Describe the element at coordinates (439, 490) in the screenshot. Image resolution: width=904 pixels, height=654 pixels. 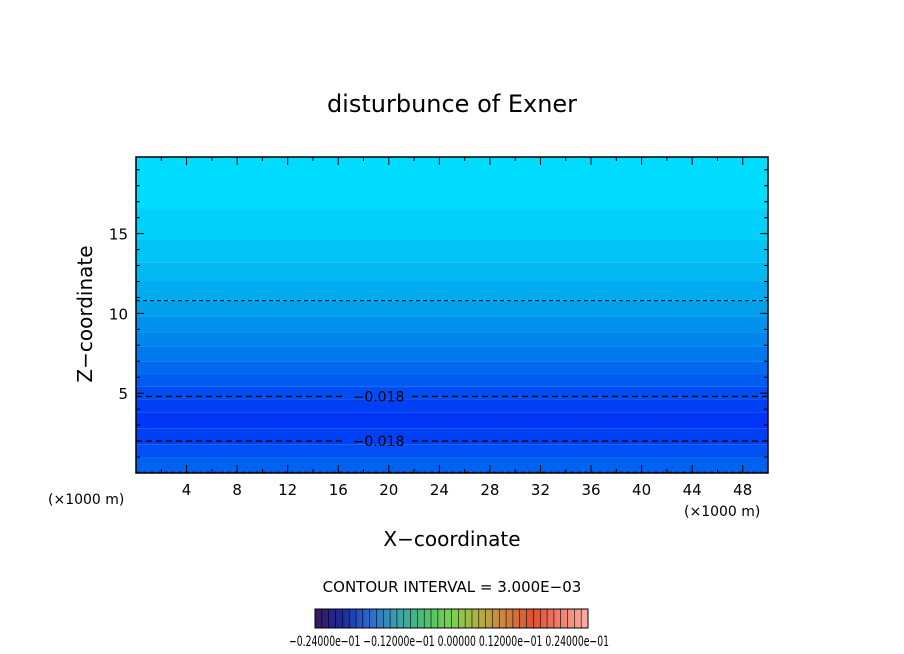
I see `x-tick-label-5: 24` at that location.